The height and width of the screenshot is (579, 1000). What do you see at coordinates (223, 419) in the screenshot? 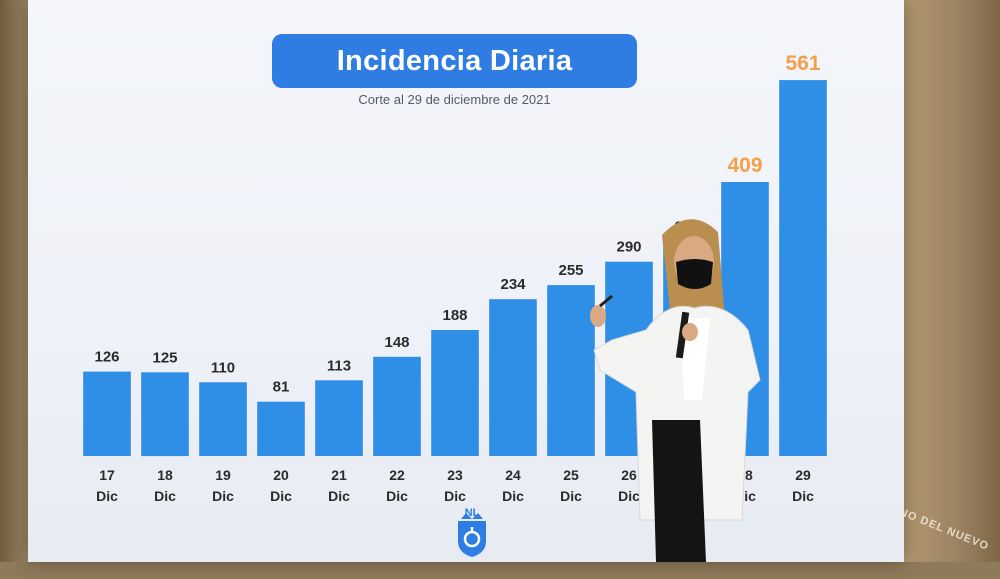
I see `bar-19-dic` at bounding box center [223, 419].